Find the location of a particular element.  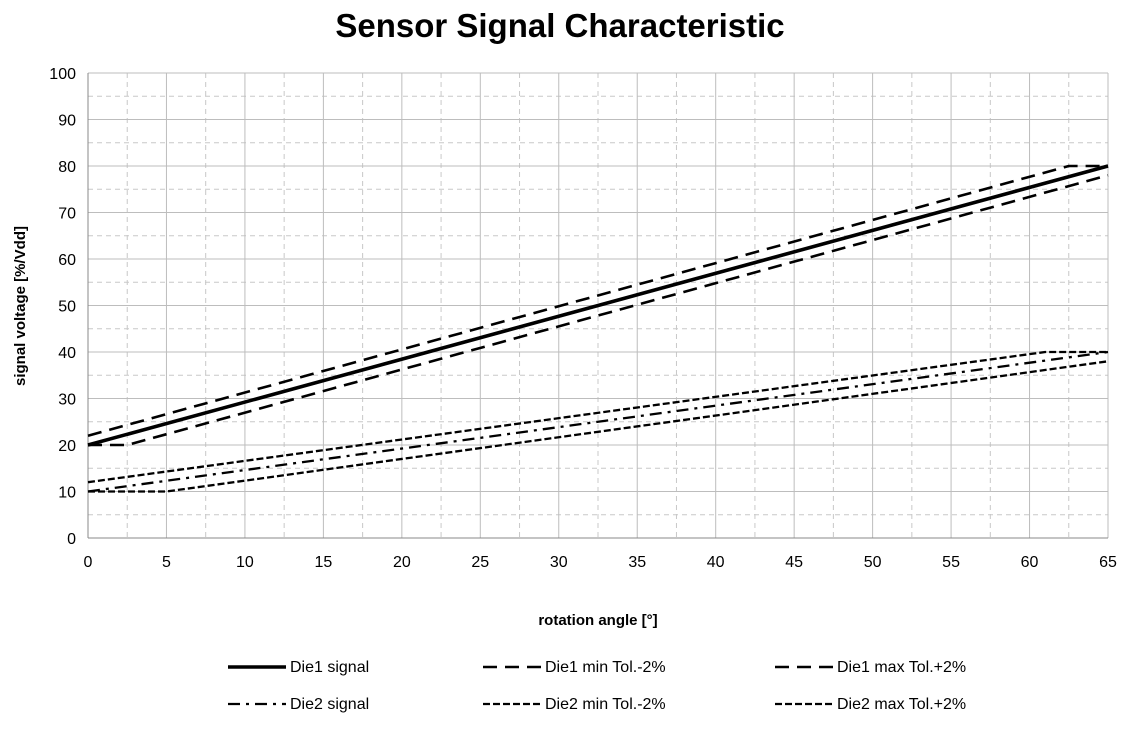

x-tick-label: 40 is located at coordinates (716, 562).